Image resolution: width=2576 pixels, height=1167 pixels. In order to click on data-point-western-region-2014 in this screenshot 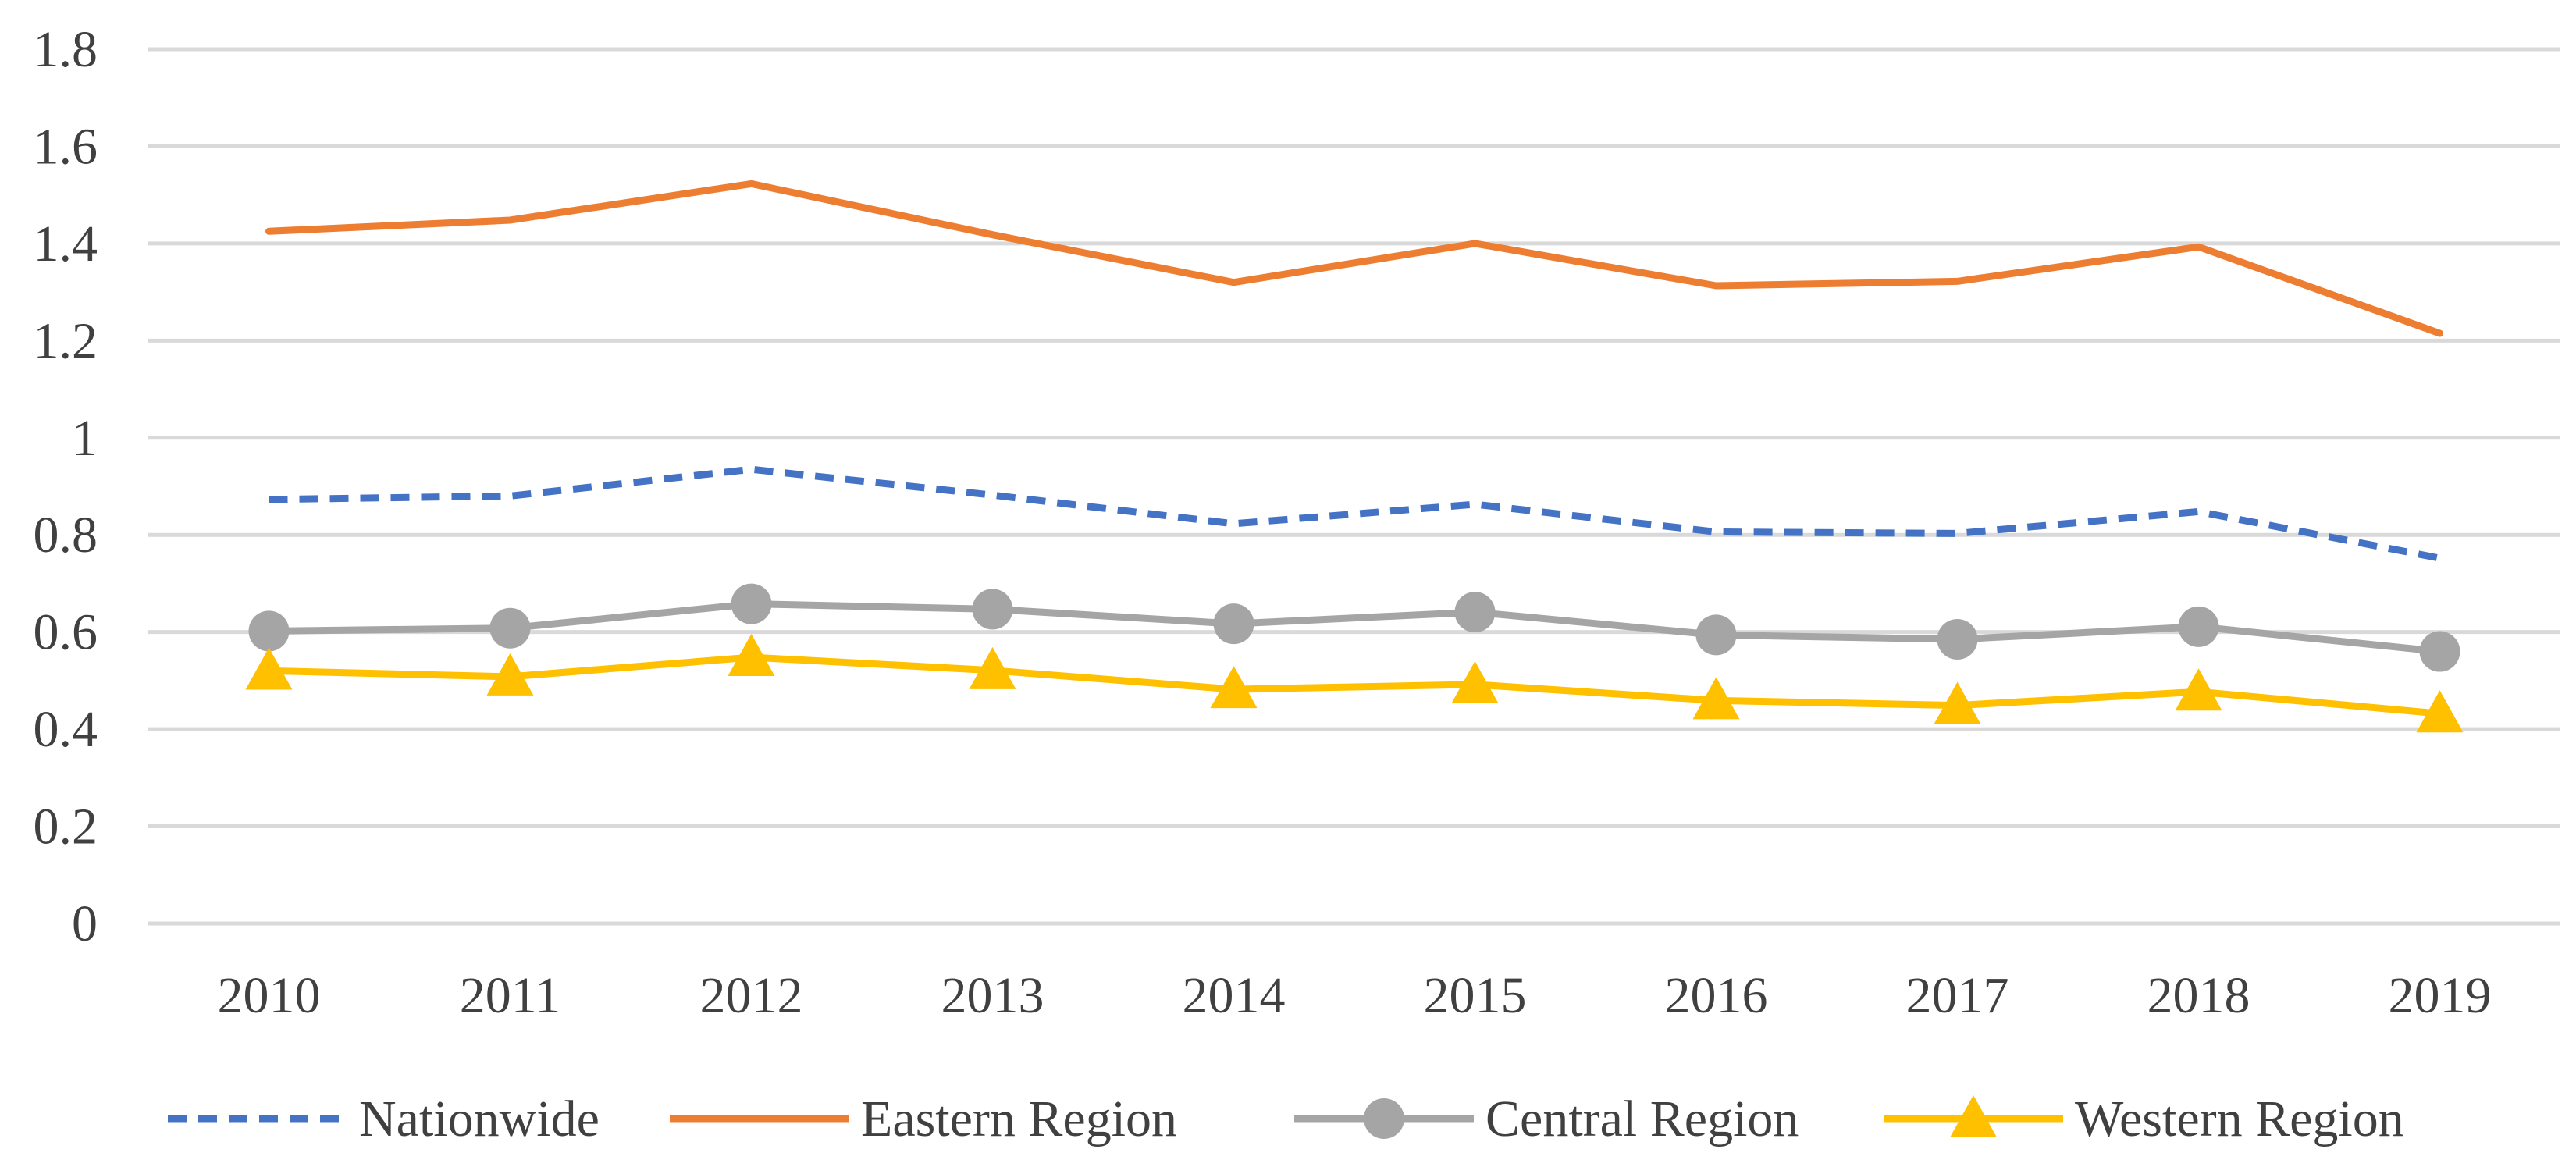, I will do `click(1234, 687)`.